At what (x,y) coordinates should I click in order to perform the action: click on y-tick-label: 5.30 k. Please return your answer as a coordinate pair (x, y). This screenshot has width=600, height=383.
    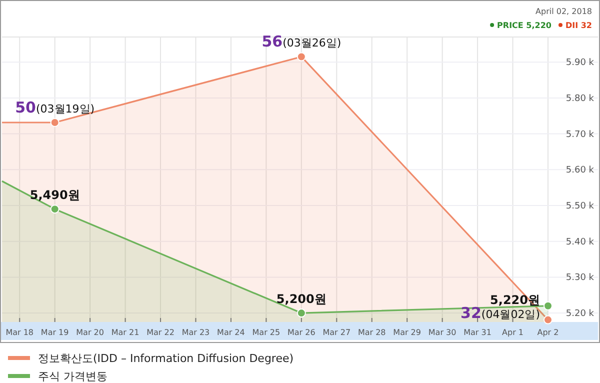
    Looking at the image, I should click on (580, 278).